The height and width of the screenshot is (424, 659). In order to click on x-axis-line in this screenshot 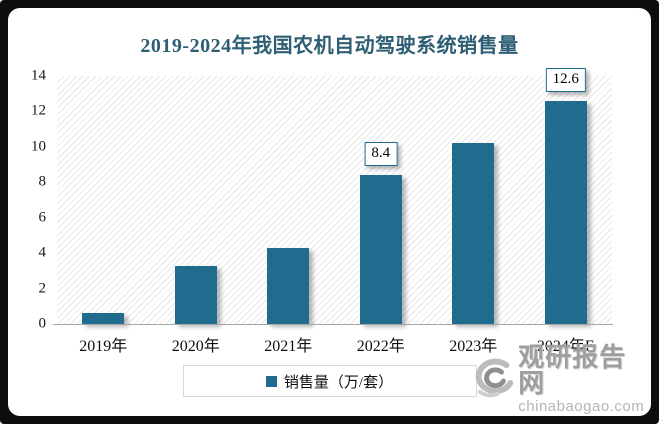, I will do `click(333, 324)`.